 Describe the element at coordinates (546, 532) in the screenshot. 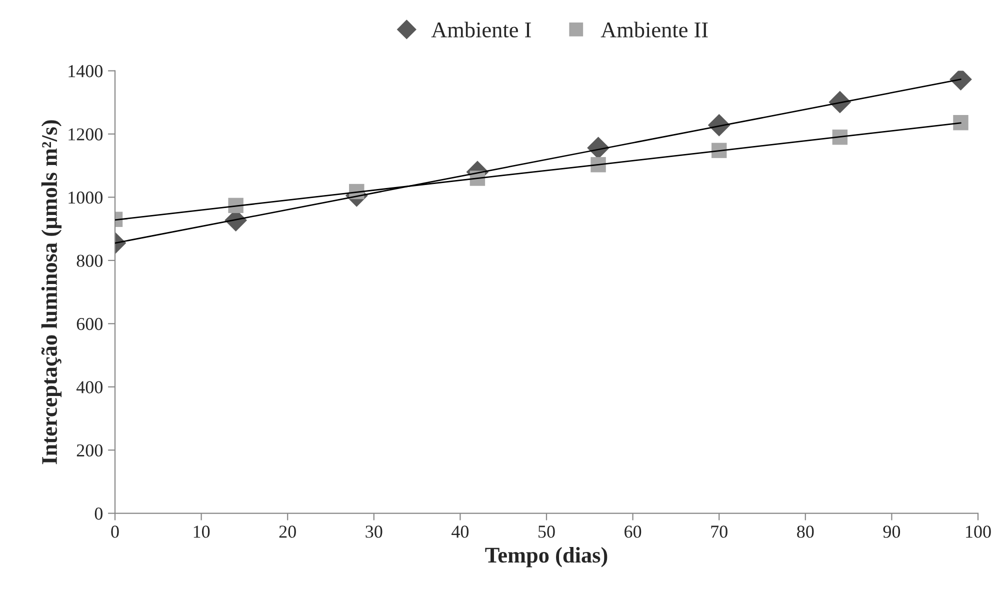

I see `x-tick-label: 50` at that location.